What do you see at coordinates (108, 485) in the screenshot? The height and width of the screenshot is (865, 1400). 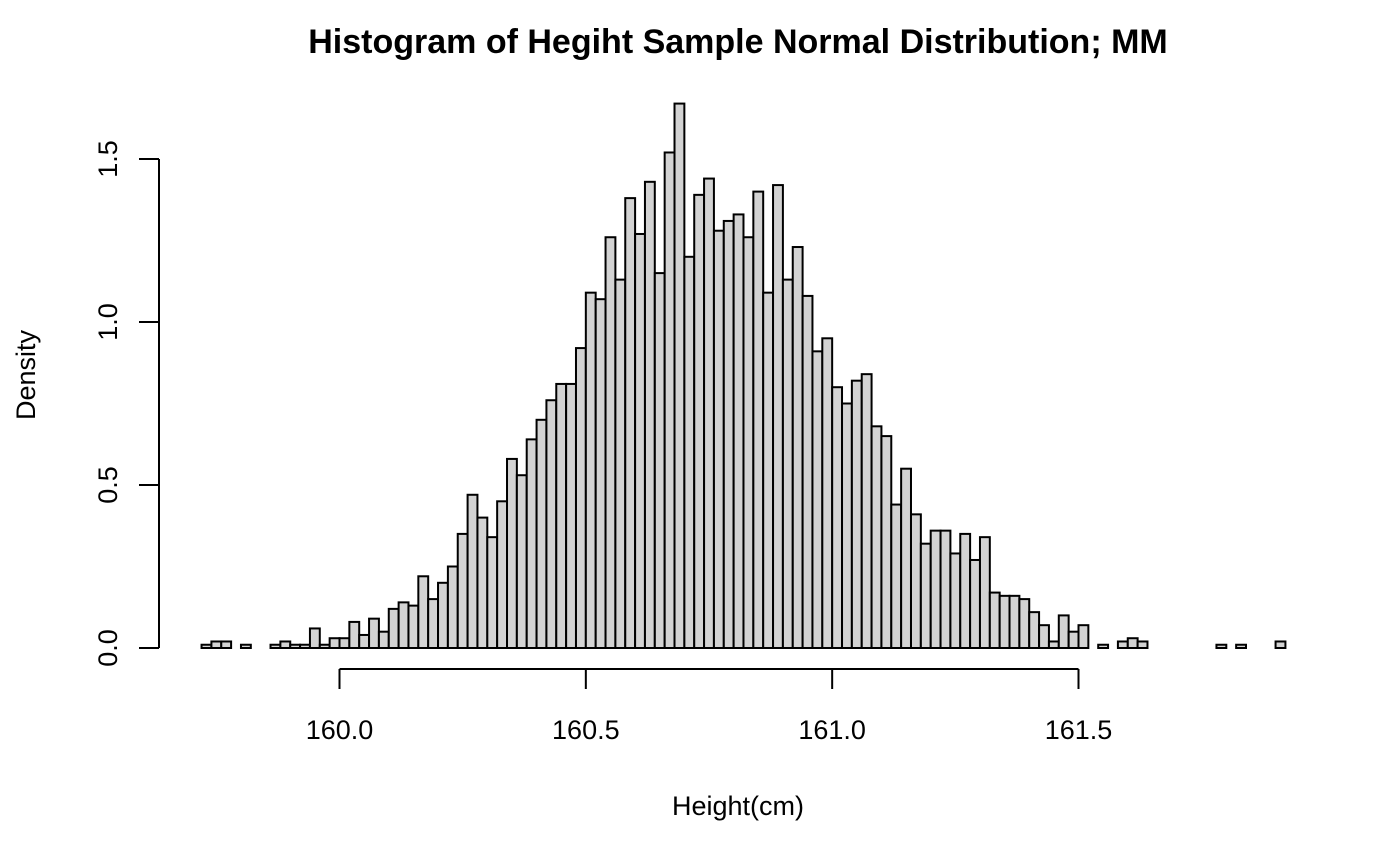 I see `y-tick-label: 0.5` at bounding box center [108, 485].